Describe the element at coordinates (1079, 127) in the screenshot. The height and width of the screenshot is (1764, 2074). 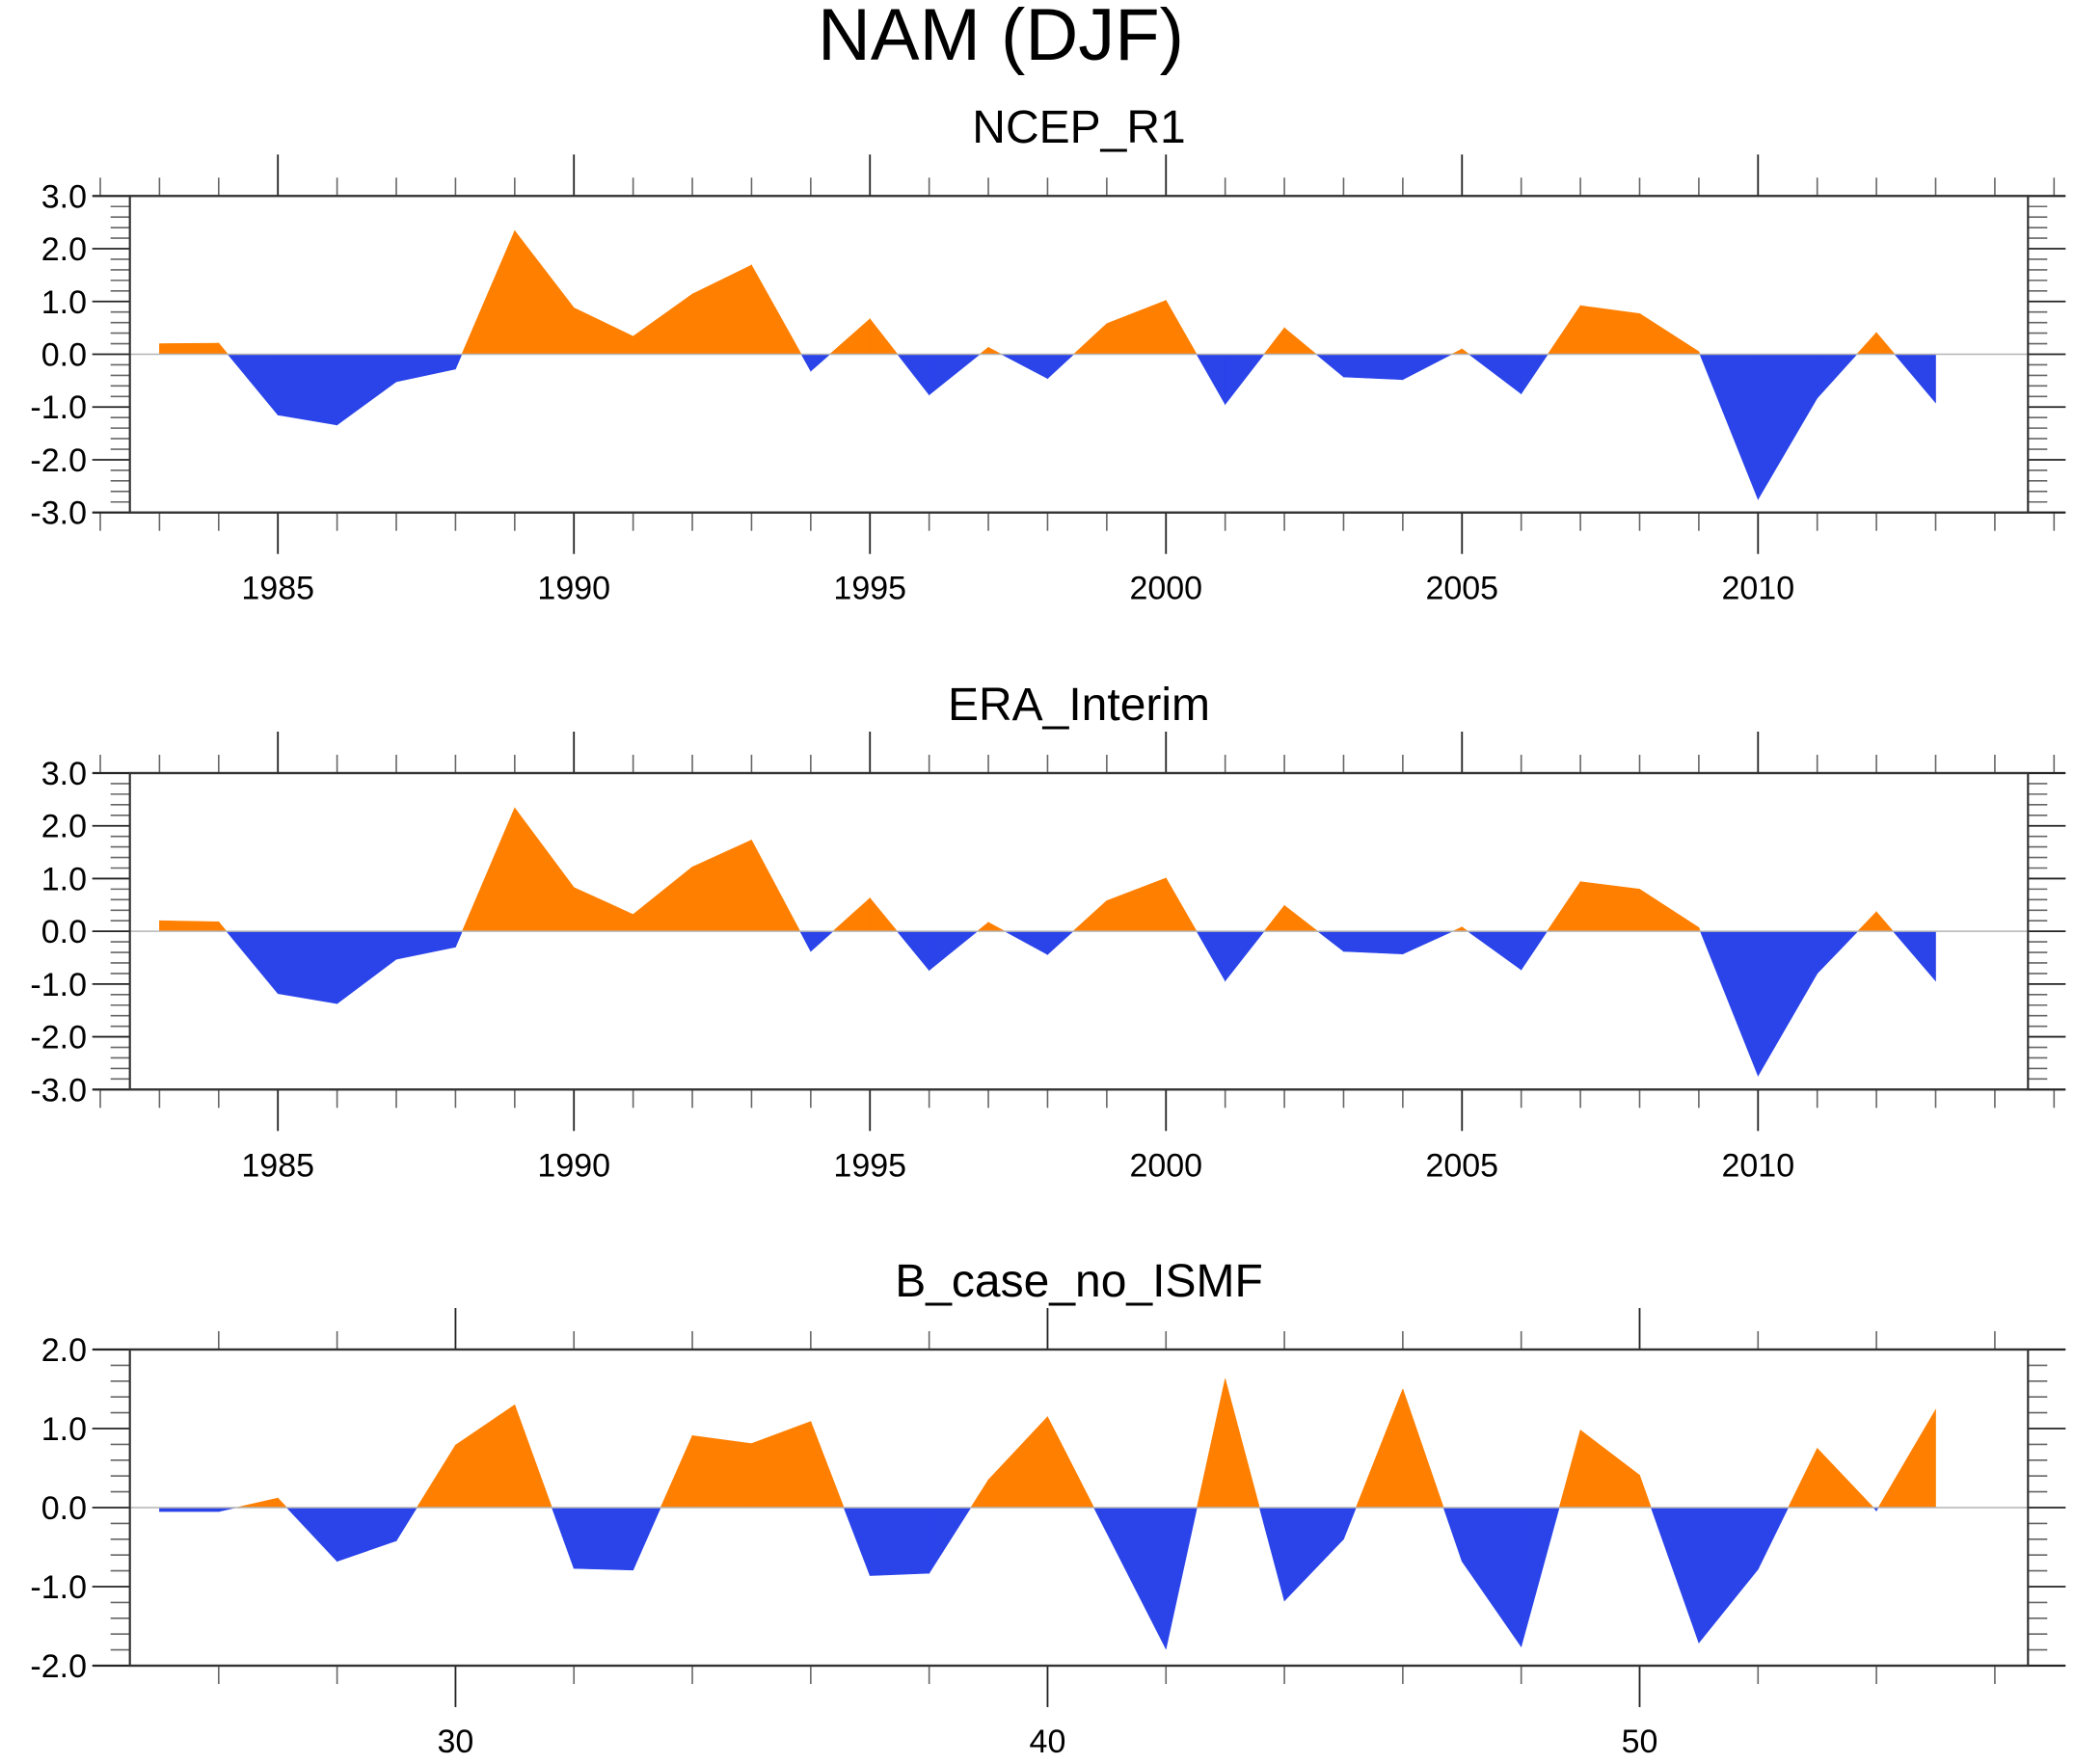
I see `panel-title: NCEP_R1` at that location.